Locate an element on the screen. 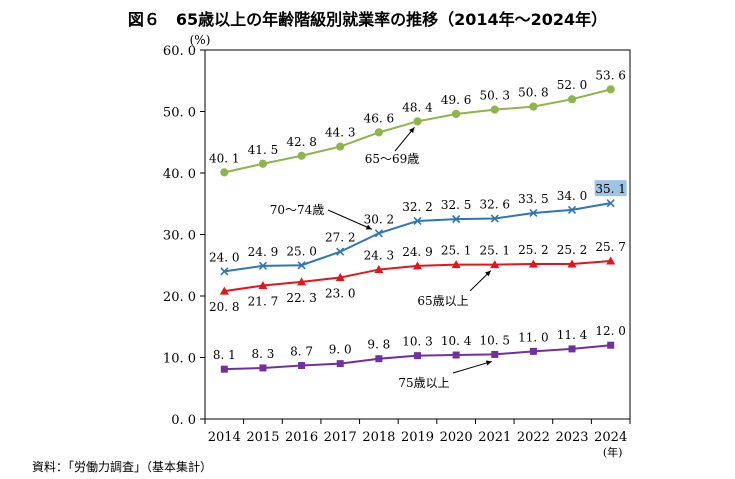 This screenshot has height=479, width=735. data-label: 42. 8 is located at coordinates (301, 142).